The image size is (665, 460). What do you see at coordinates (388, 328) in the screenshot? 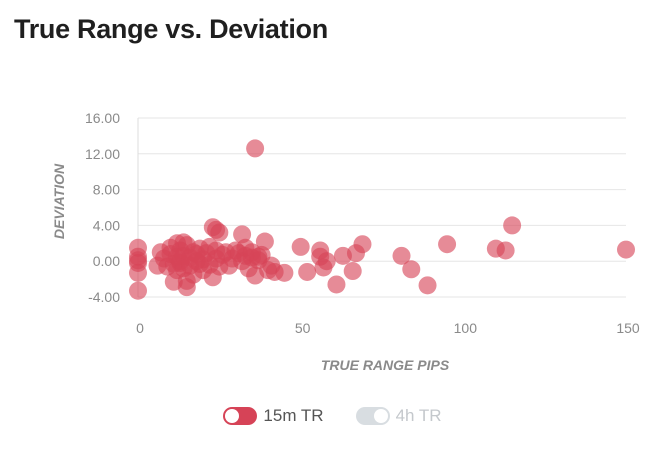
I see `x-axis: 0 50 100 150` at bounding box center [388, 328].